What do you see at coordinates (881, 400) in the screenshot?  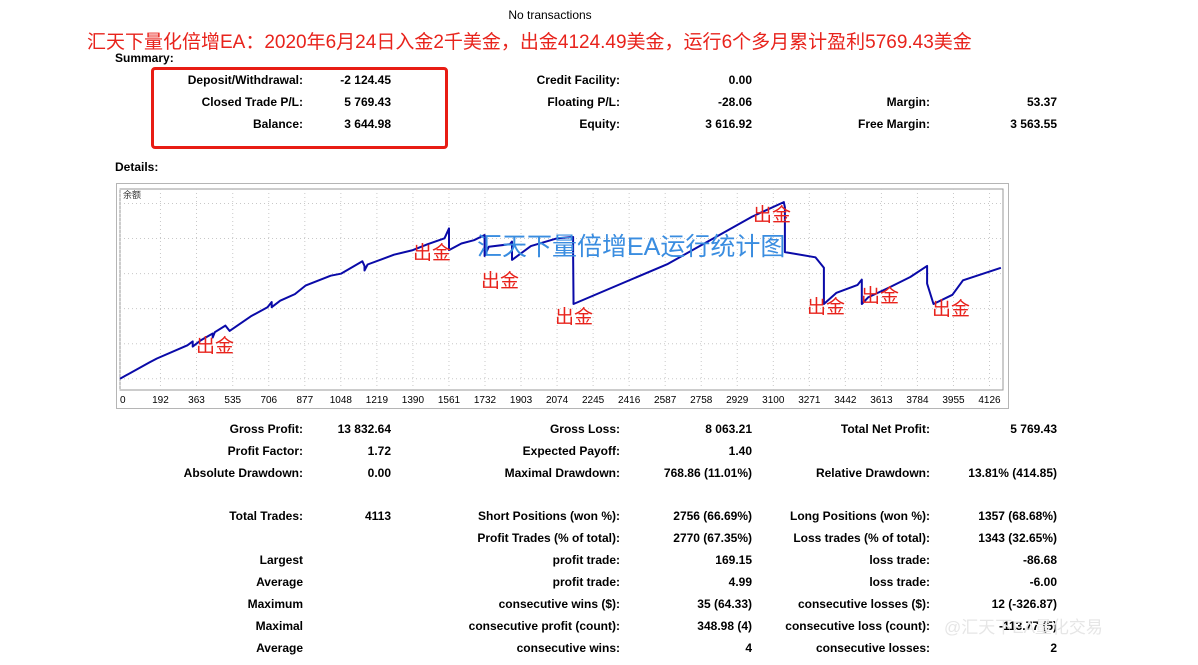 I see `x-tick-label: 3613` at bounding box center [881, 400].